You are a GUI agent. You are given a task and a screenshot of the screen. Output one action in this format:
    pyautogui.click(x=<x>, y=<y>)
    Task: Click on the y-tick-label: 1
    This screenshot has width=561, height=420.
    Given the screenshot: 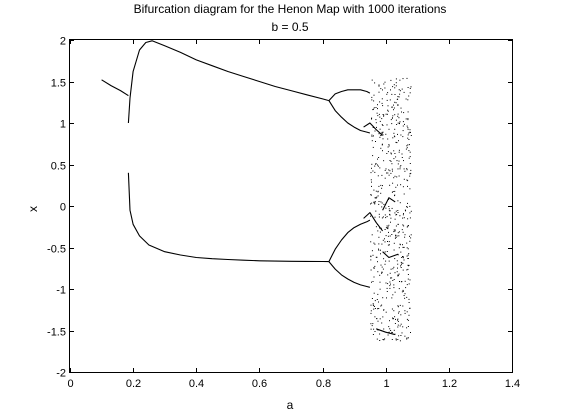 What is the action you would take?
    pyautogui.click(x=63, y=125)
    